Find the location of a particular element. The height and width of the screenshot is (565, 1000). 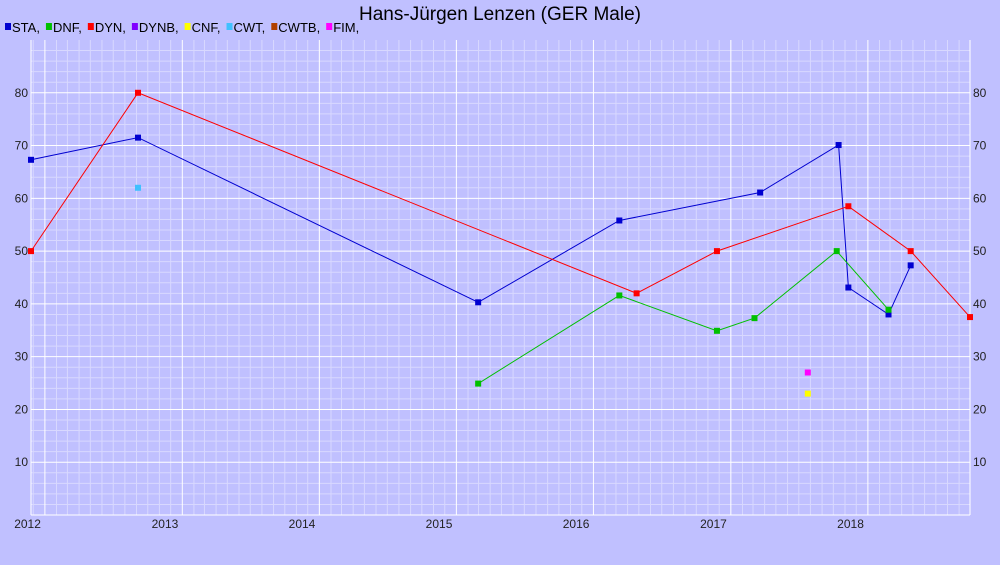

series-line-dnf is located at coordinates (683, 317).